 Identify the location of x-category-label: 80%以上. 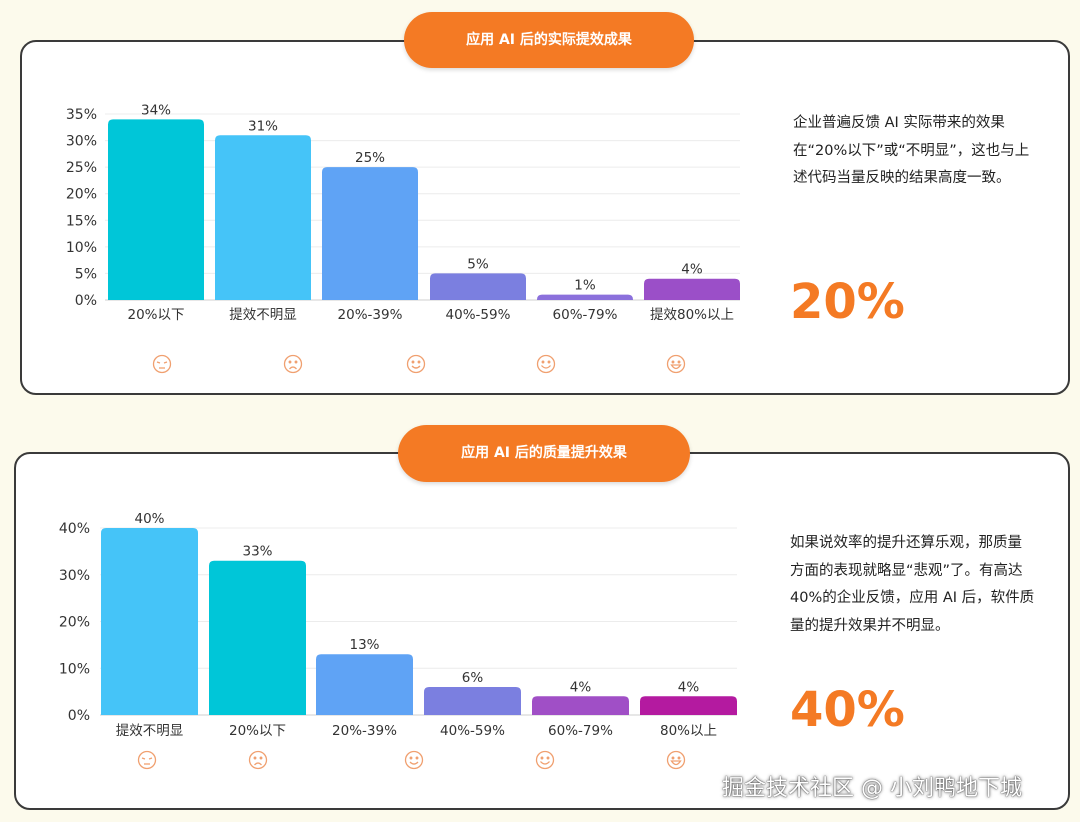
(688, 731).